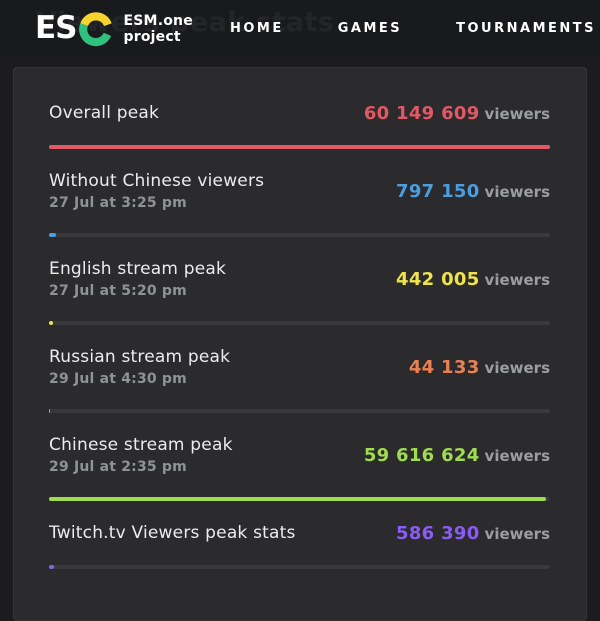 The image size is (600, 621). Describe the element at coordinates (438, 191) in the screenshot. I see `row-value: 797 150` at that location.